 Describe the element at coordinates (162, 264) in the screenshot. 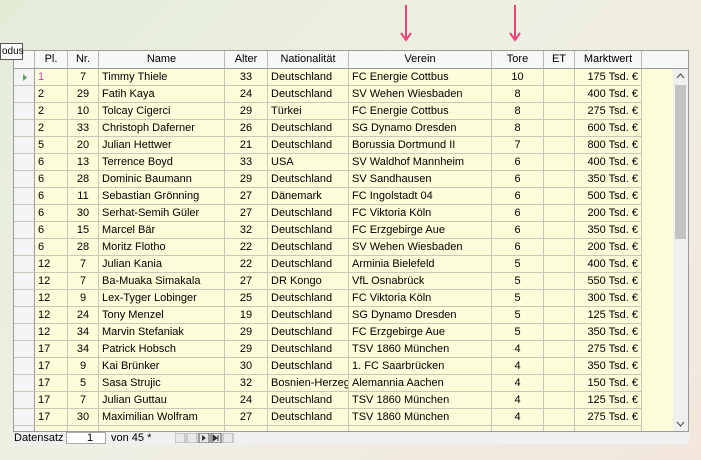

I see `cell: Julian Kania` at that location.